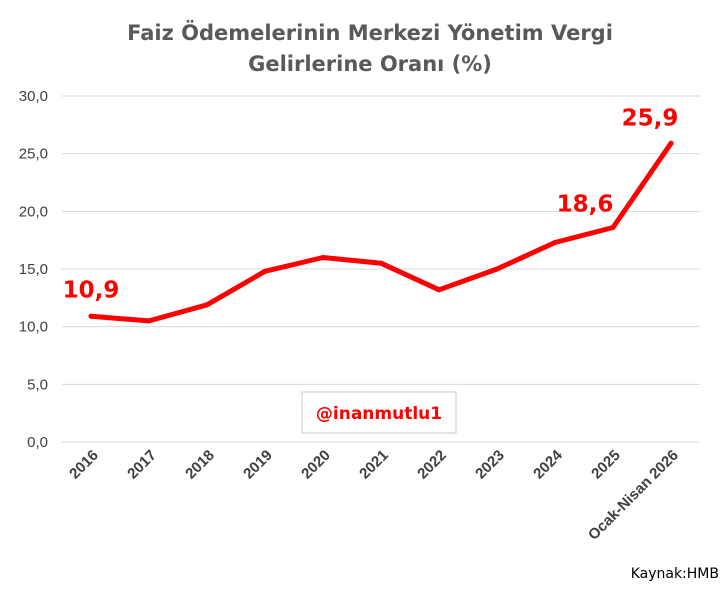 Image resolution: width=725 pixels, height=591 pixels. What do you see at coordinates (370, 32) in the screenshot?
I see `chart-title-line-1: Faiz Ödemelerinin Merkezi Yönetim Vergi` at bounding box center [370, 32].